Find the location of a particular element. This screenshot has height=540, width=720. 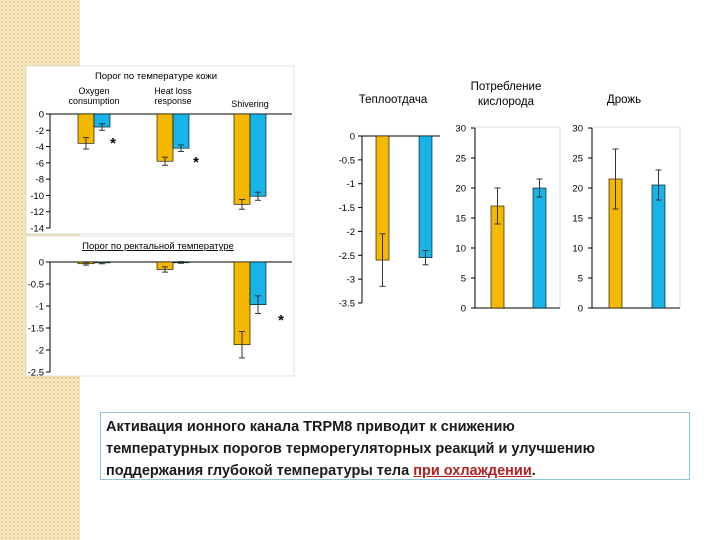

skin-category-label: consumption is located at coordinates (93, 101).